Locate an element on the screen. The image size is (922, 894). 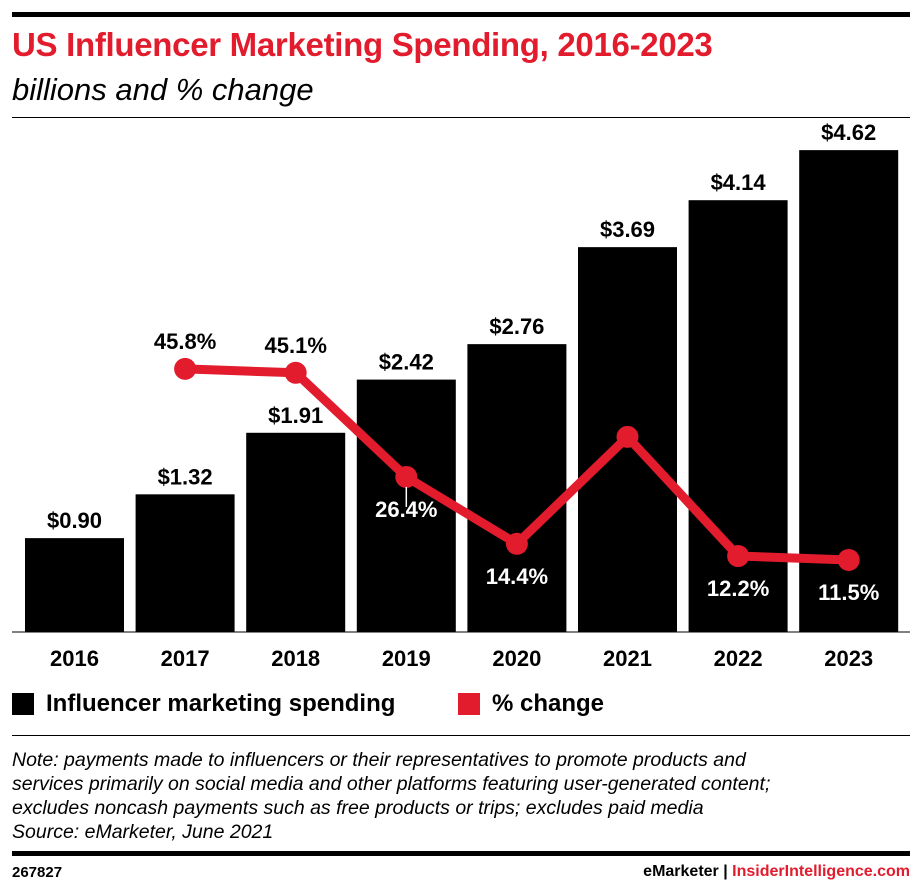
source: Source: eMarketer, June 2021 is located at coordinates (143, 832).